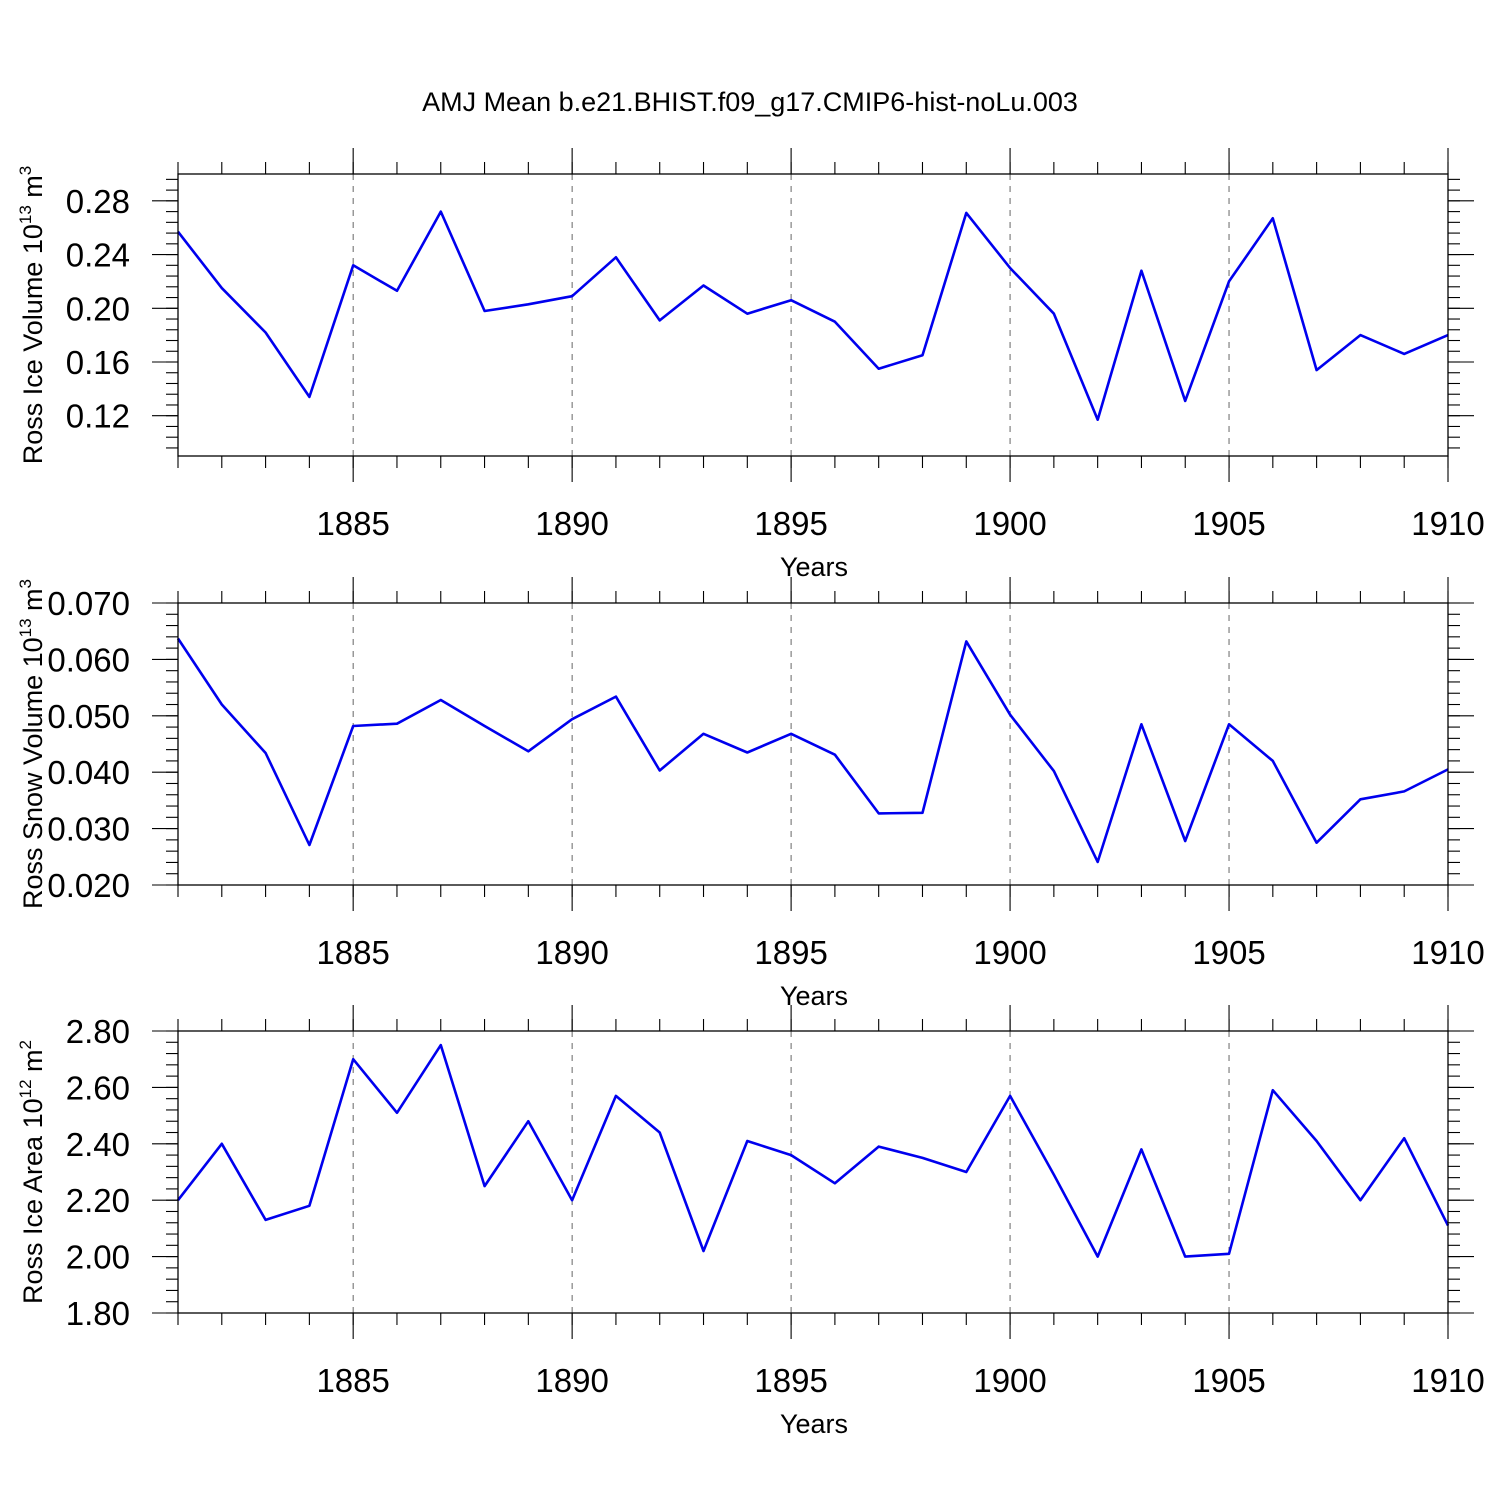  What do you see at coordinates (88, 885) in the screenshot?
I see `y-tick-label: 0.020` at bounding box center [88, 885].